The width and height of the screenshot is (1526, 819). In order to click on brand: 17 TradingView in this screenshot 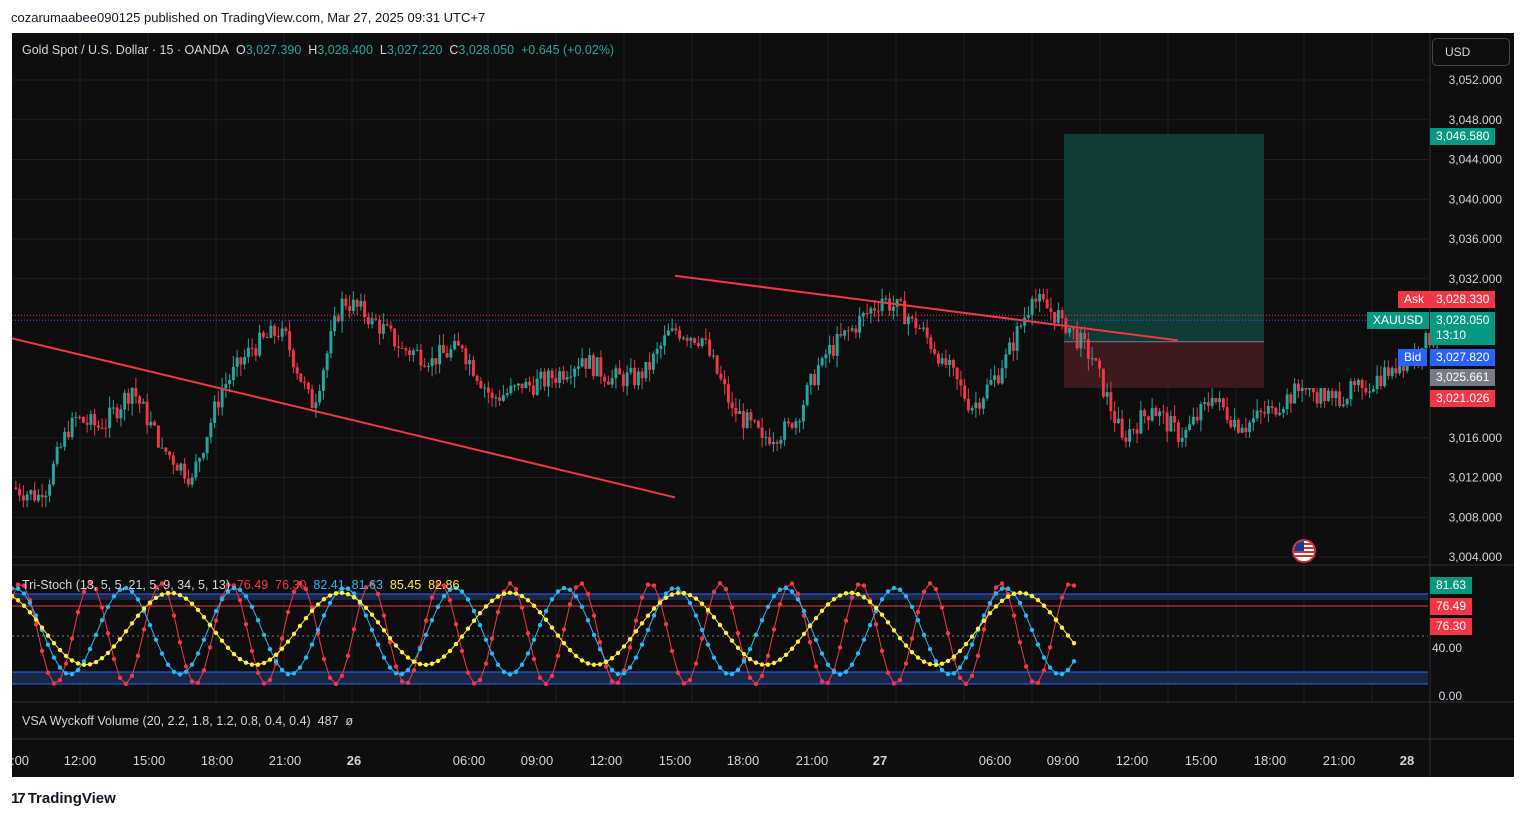, I will do `click(63, 798)`.